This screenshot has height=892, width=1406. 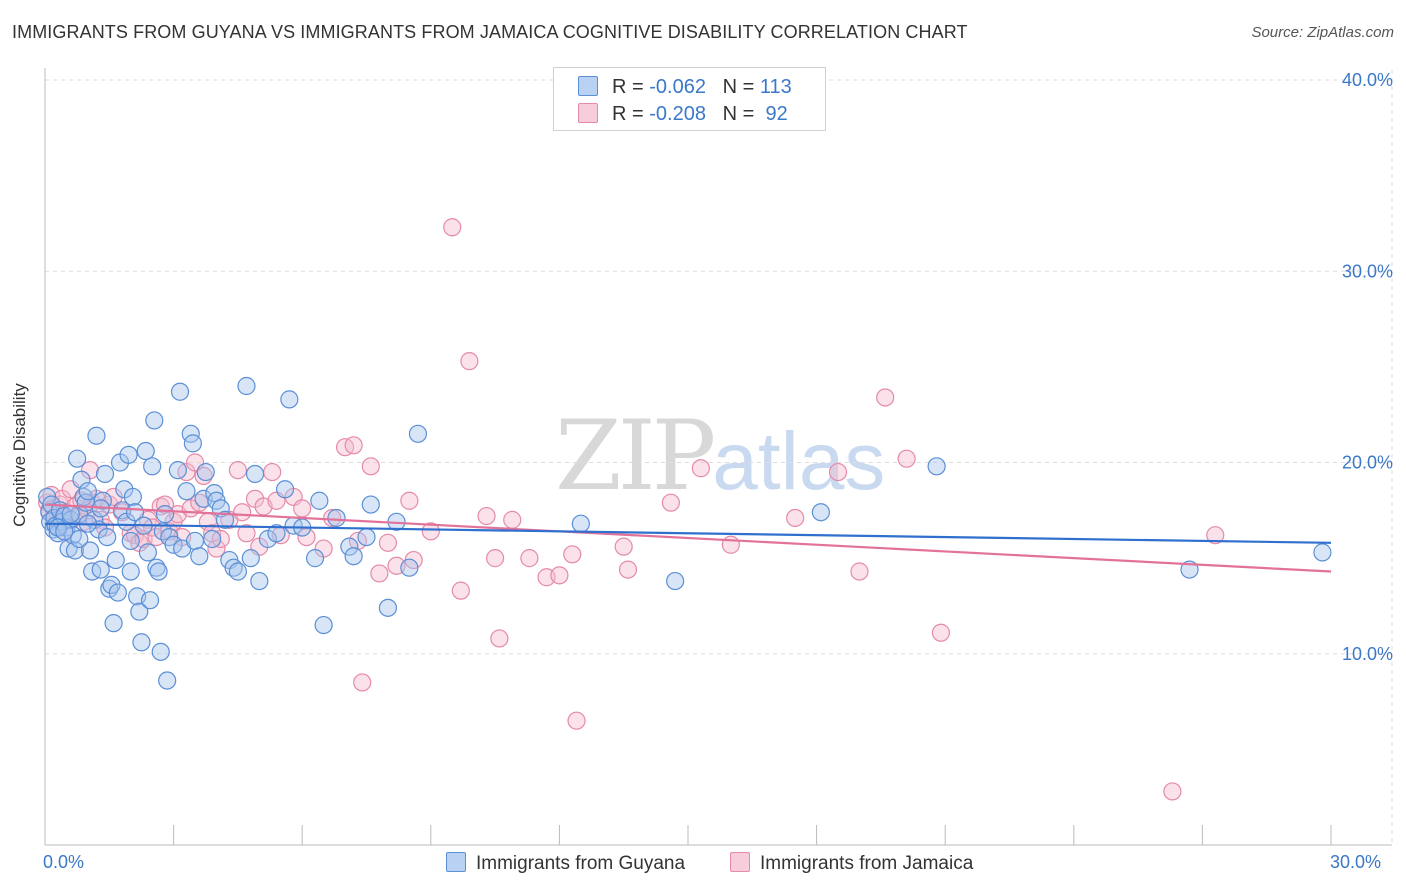 I want to click on trend-lines, so click(x=688, y=538).